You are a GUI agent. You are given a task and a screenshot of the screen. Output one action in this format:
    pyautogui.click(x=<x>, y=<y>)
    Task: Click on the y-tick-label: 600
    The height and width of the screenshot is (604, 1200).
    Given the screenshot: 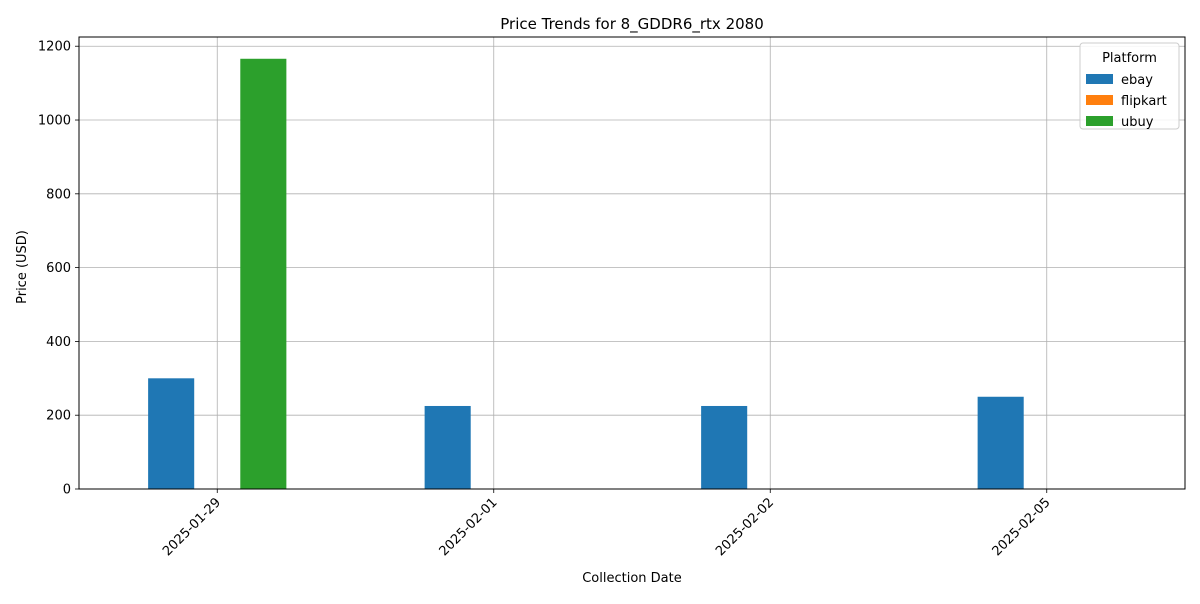 What is the action you would take?
    pyautogui.click(x=58, y=268)
    